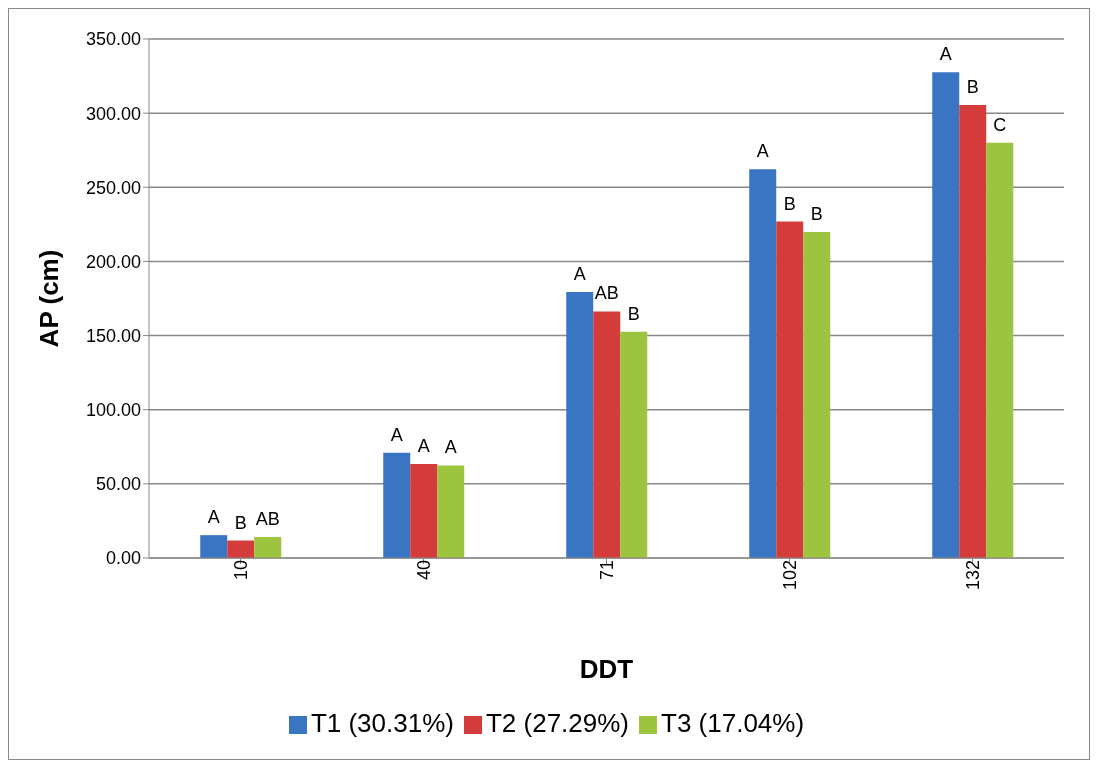  What do you see at coordinates (790, 575) in the screenshot?
I see `x-tick-label: 102` at bounding box center [790, 575].